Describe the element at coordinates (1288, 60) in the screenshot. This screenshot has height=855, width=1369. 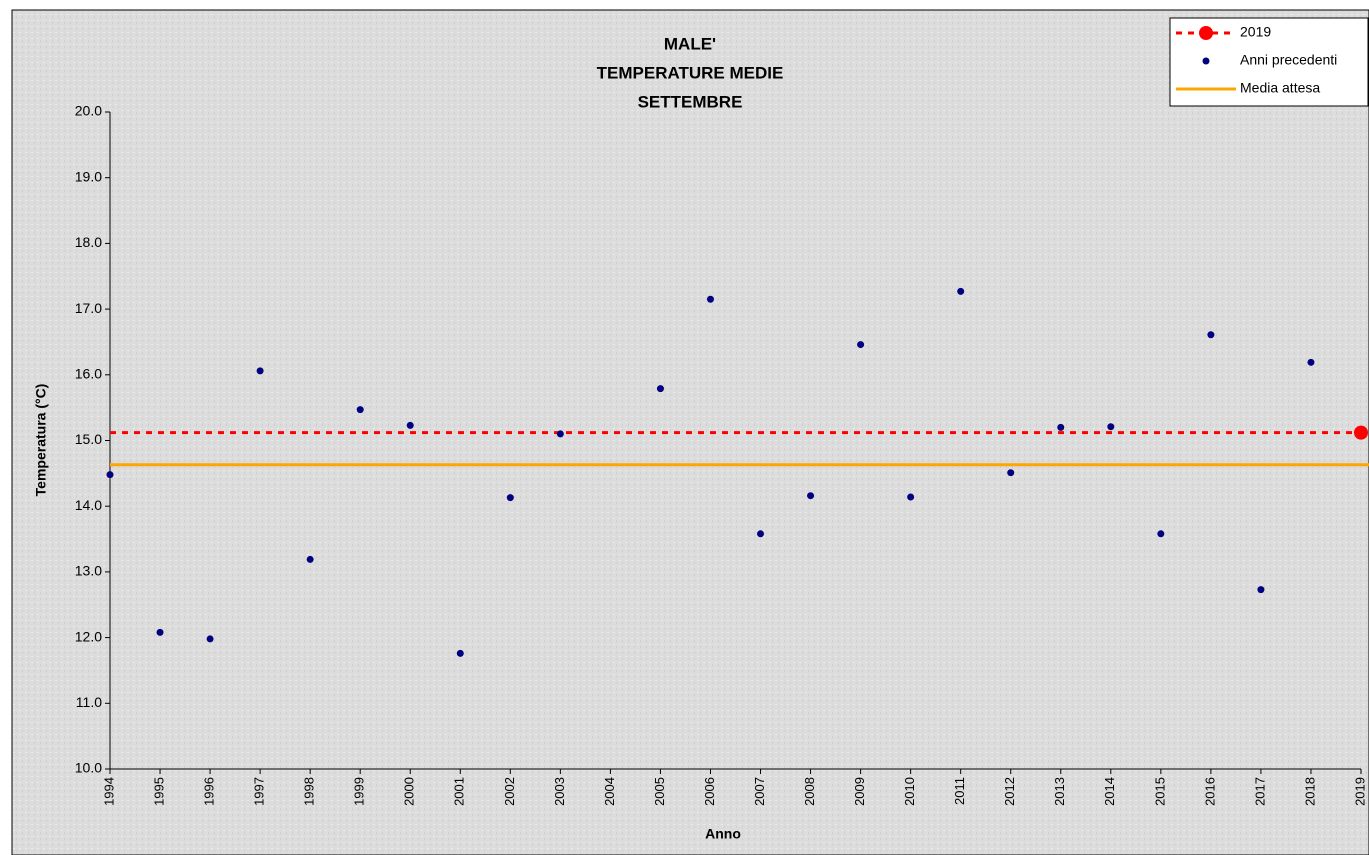
I see `legend-label: Anni precedenti` at that location.